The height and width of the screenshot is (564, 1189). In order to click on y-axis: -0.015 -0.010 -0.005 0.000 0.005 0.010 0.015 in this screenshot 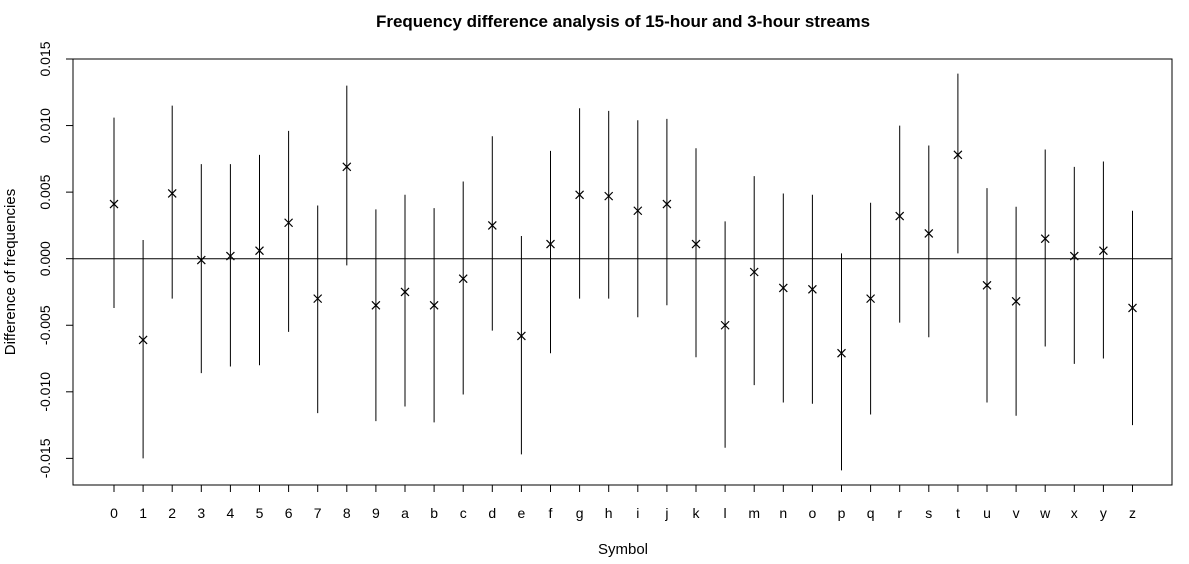, I will do `click(55, 259)`.